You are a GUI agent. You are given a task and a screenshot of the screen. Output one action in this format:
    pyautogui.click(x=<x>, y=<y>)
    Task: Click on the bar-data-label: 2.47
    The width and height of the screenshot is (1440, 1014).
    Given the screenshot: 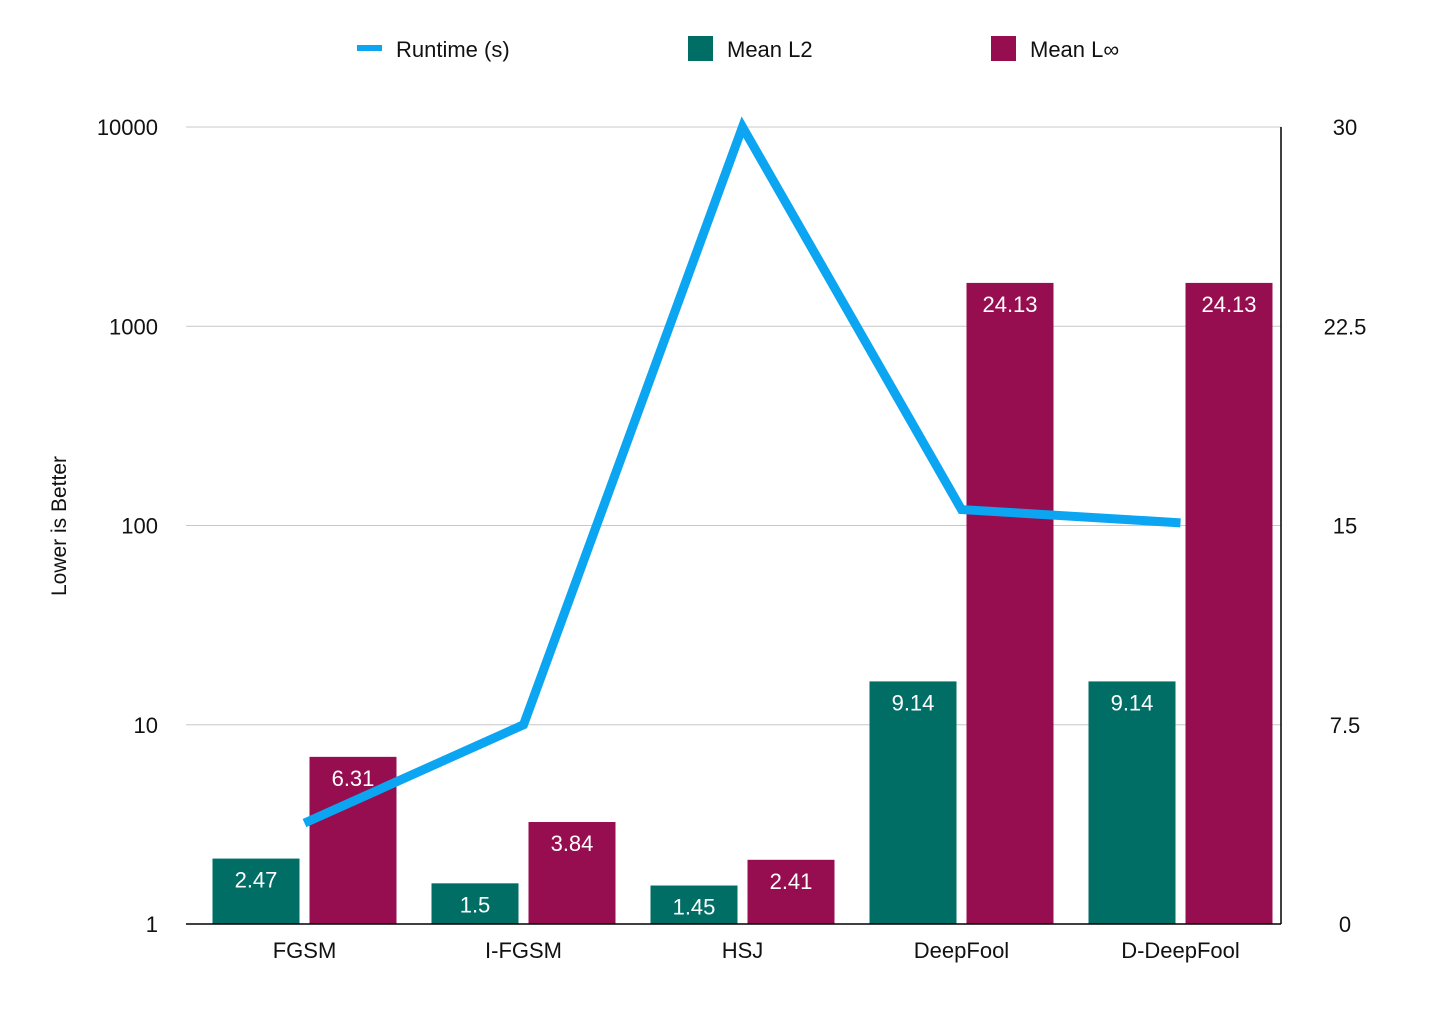 What is the action you would take?
    pyautogui.click(x=256, y=880)
    